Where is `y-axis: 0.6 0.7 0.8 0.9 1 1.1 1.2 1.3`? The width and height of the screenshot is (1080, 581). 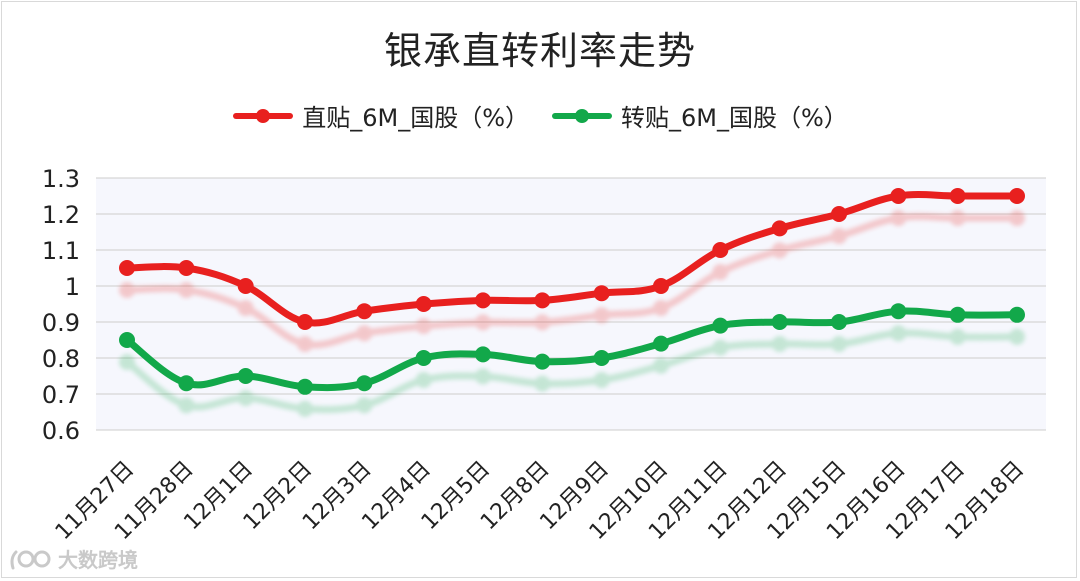
y-axis: 0.6 0.7 0.8 0.9 1 1.1 1.2 1.3 is located at coordinates (61, 305).